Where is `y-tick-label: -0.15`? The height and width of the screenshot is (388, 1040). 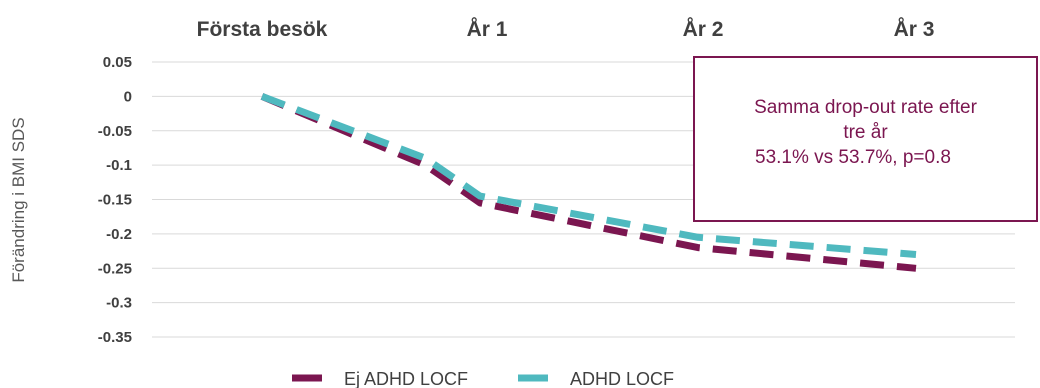 y-tick-label: -0.15 is located at coordinates (115, 200).